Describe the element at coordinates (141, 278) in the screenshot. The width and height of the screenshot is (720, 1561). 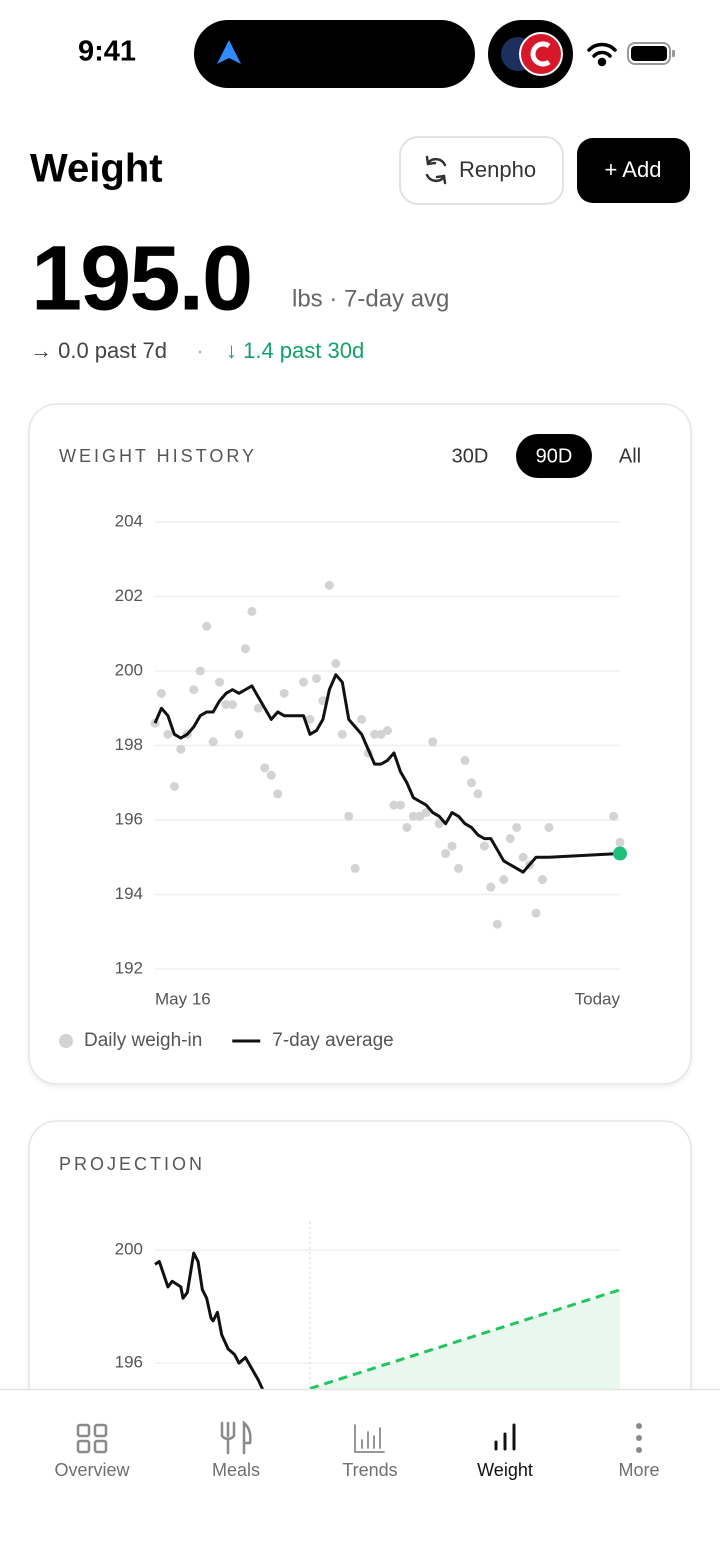
I see `current-weight: 195.0` at that location.